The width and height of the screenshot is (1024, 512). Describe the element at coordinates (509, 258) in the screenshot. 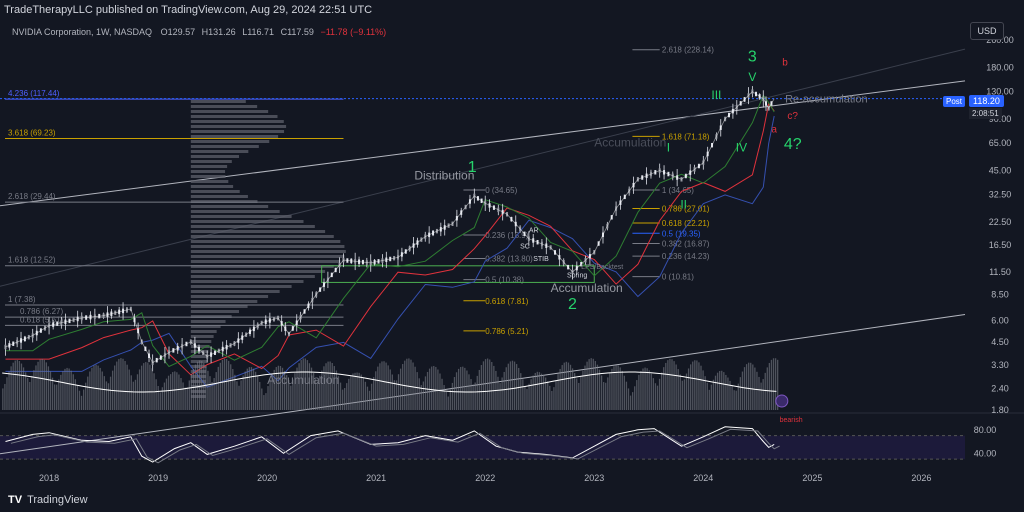

I see `fib-ret-label: 0.382 (13.80)` at that location.